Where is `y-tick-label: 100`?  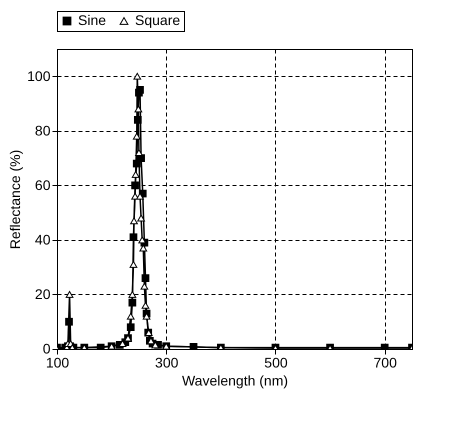
y-tick-label: 100 is located at coordinates (39, 76).